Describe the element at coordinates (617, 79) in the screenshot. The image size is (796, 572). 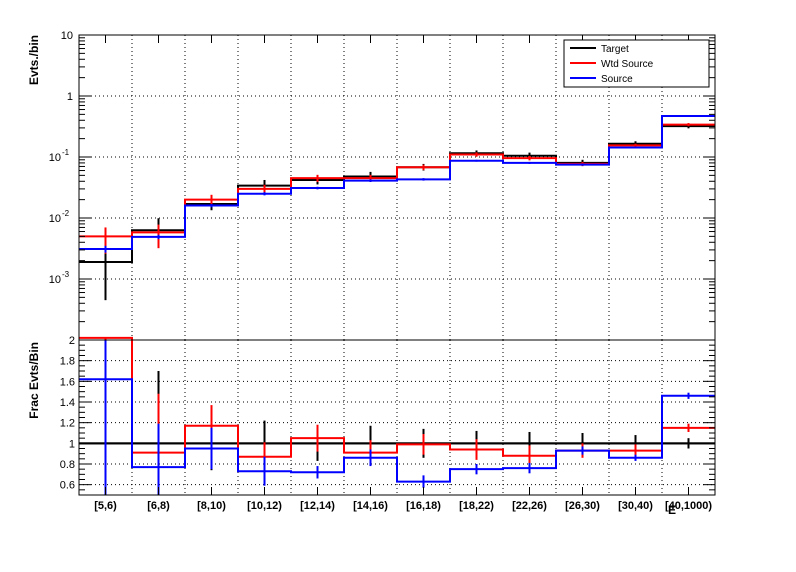
I see `legend-label: Source` at that location.